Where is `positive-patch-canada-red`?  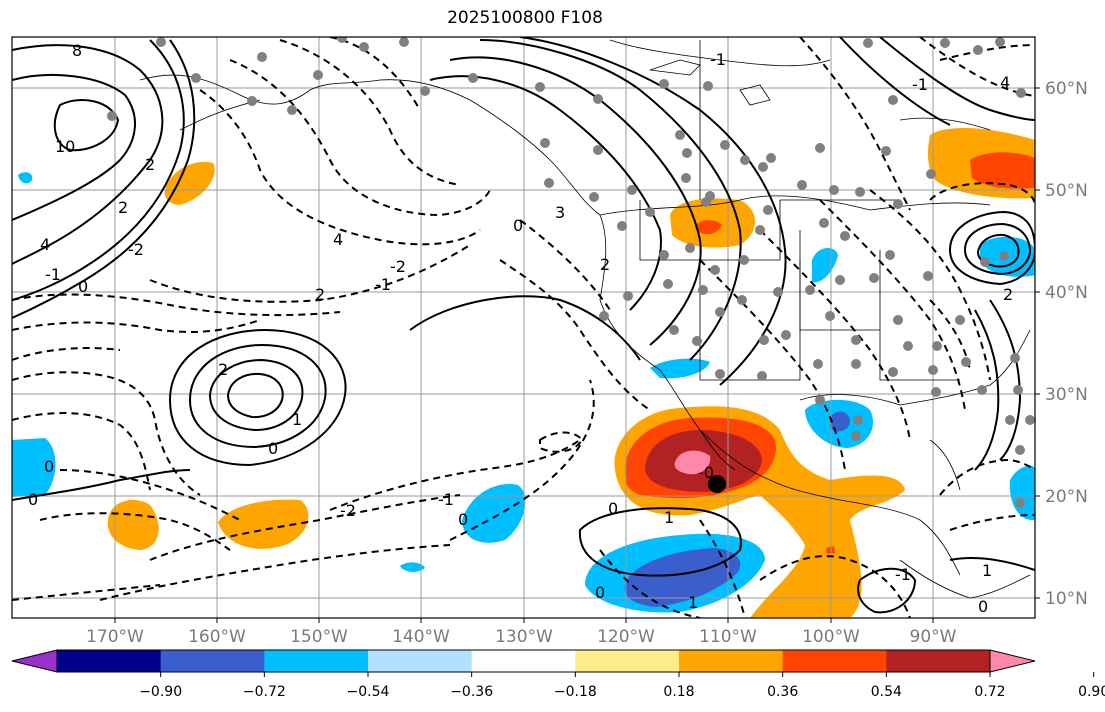 positive-patch-canada-red is located at coordinates (708, 227).